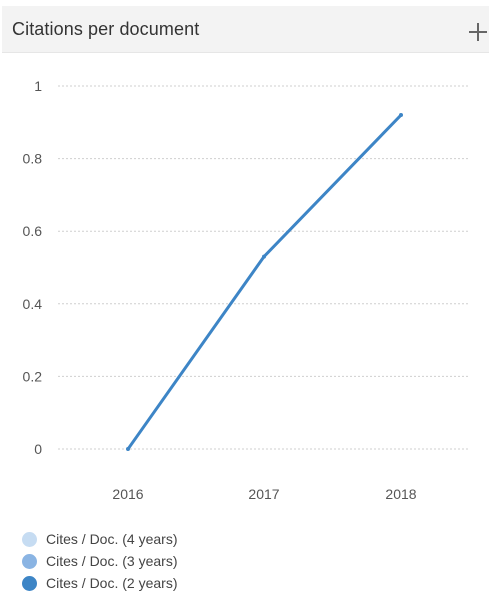 This screenshot has height=595, width=489. I want to click on legend-swatch-3-years, so click(29, 561).